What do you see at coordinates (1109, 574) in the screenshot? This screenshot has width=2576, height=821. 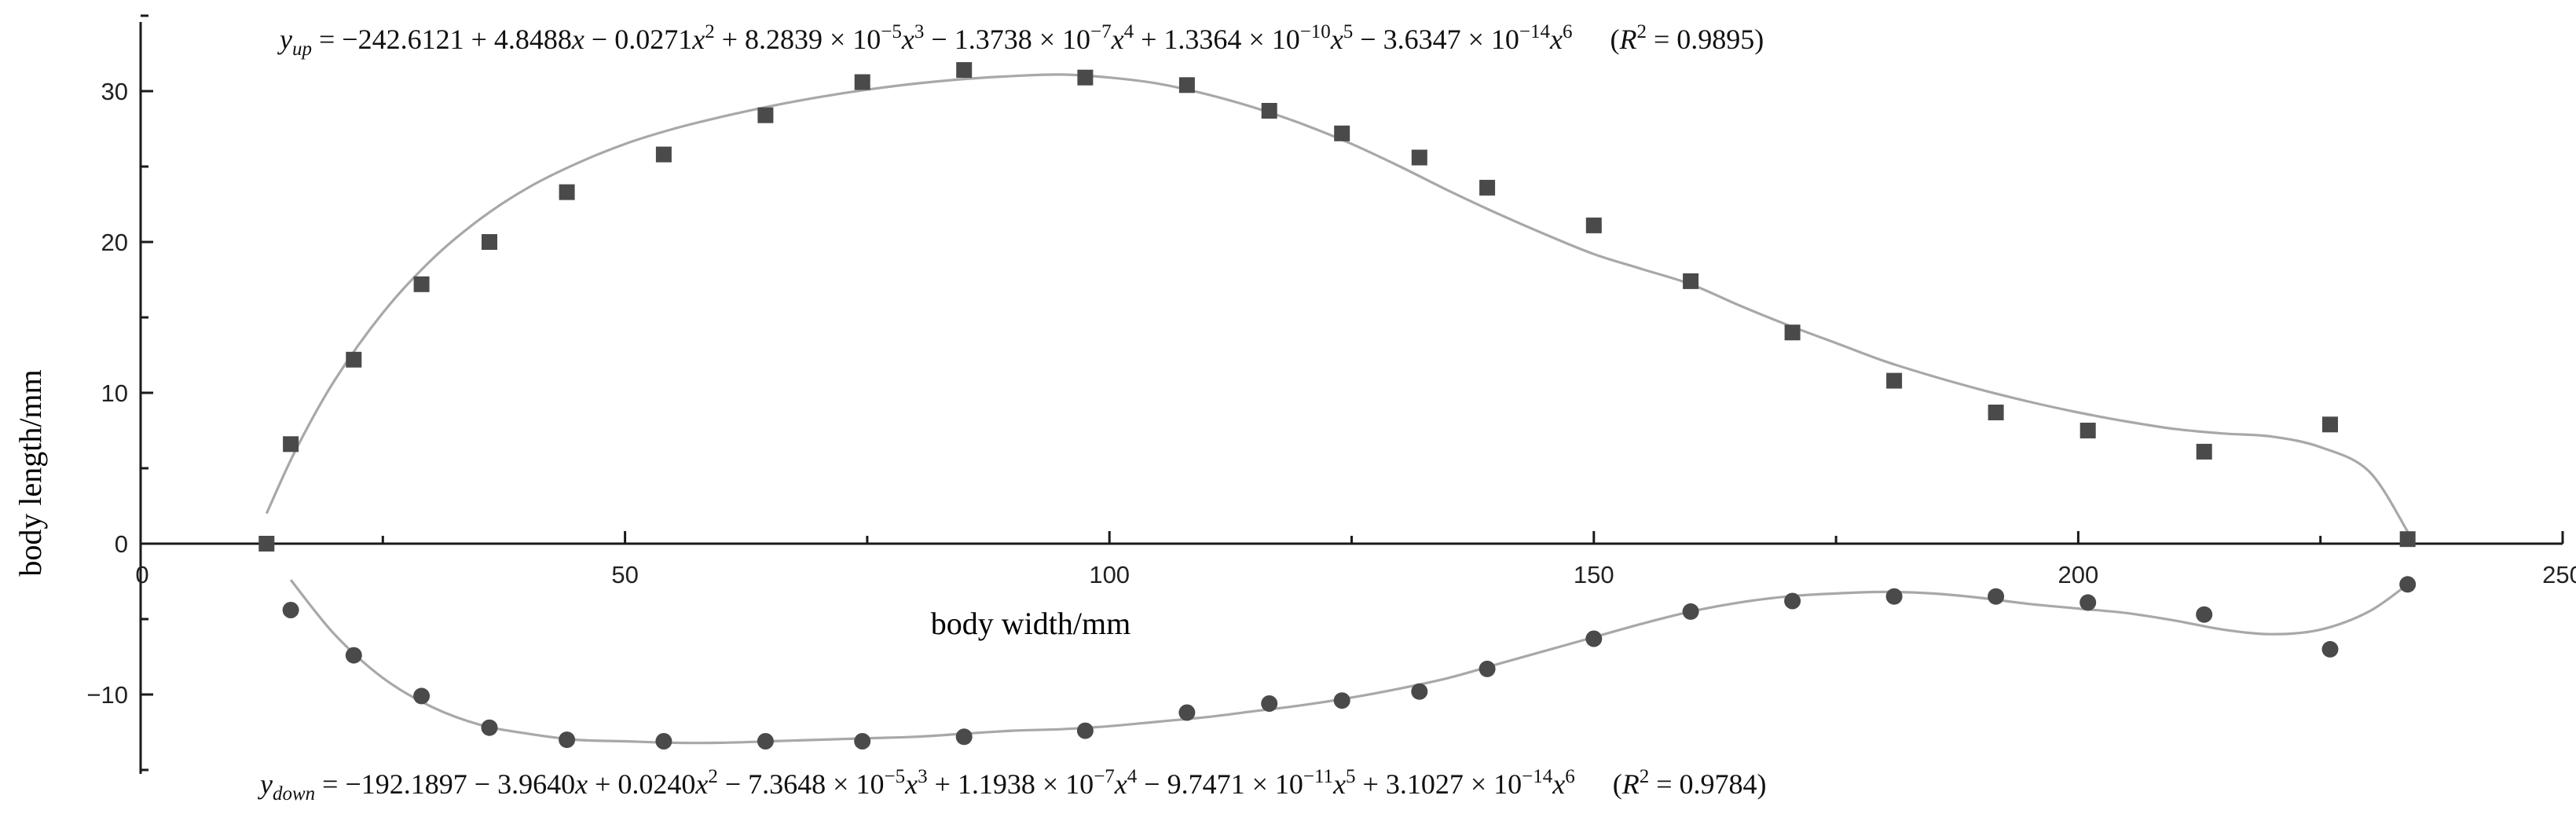 I see `x-tick-label: 100` at bounding box center [1109, 574].